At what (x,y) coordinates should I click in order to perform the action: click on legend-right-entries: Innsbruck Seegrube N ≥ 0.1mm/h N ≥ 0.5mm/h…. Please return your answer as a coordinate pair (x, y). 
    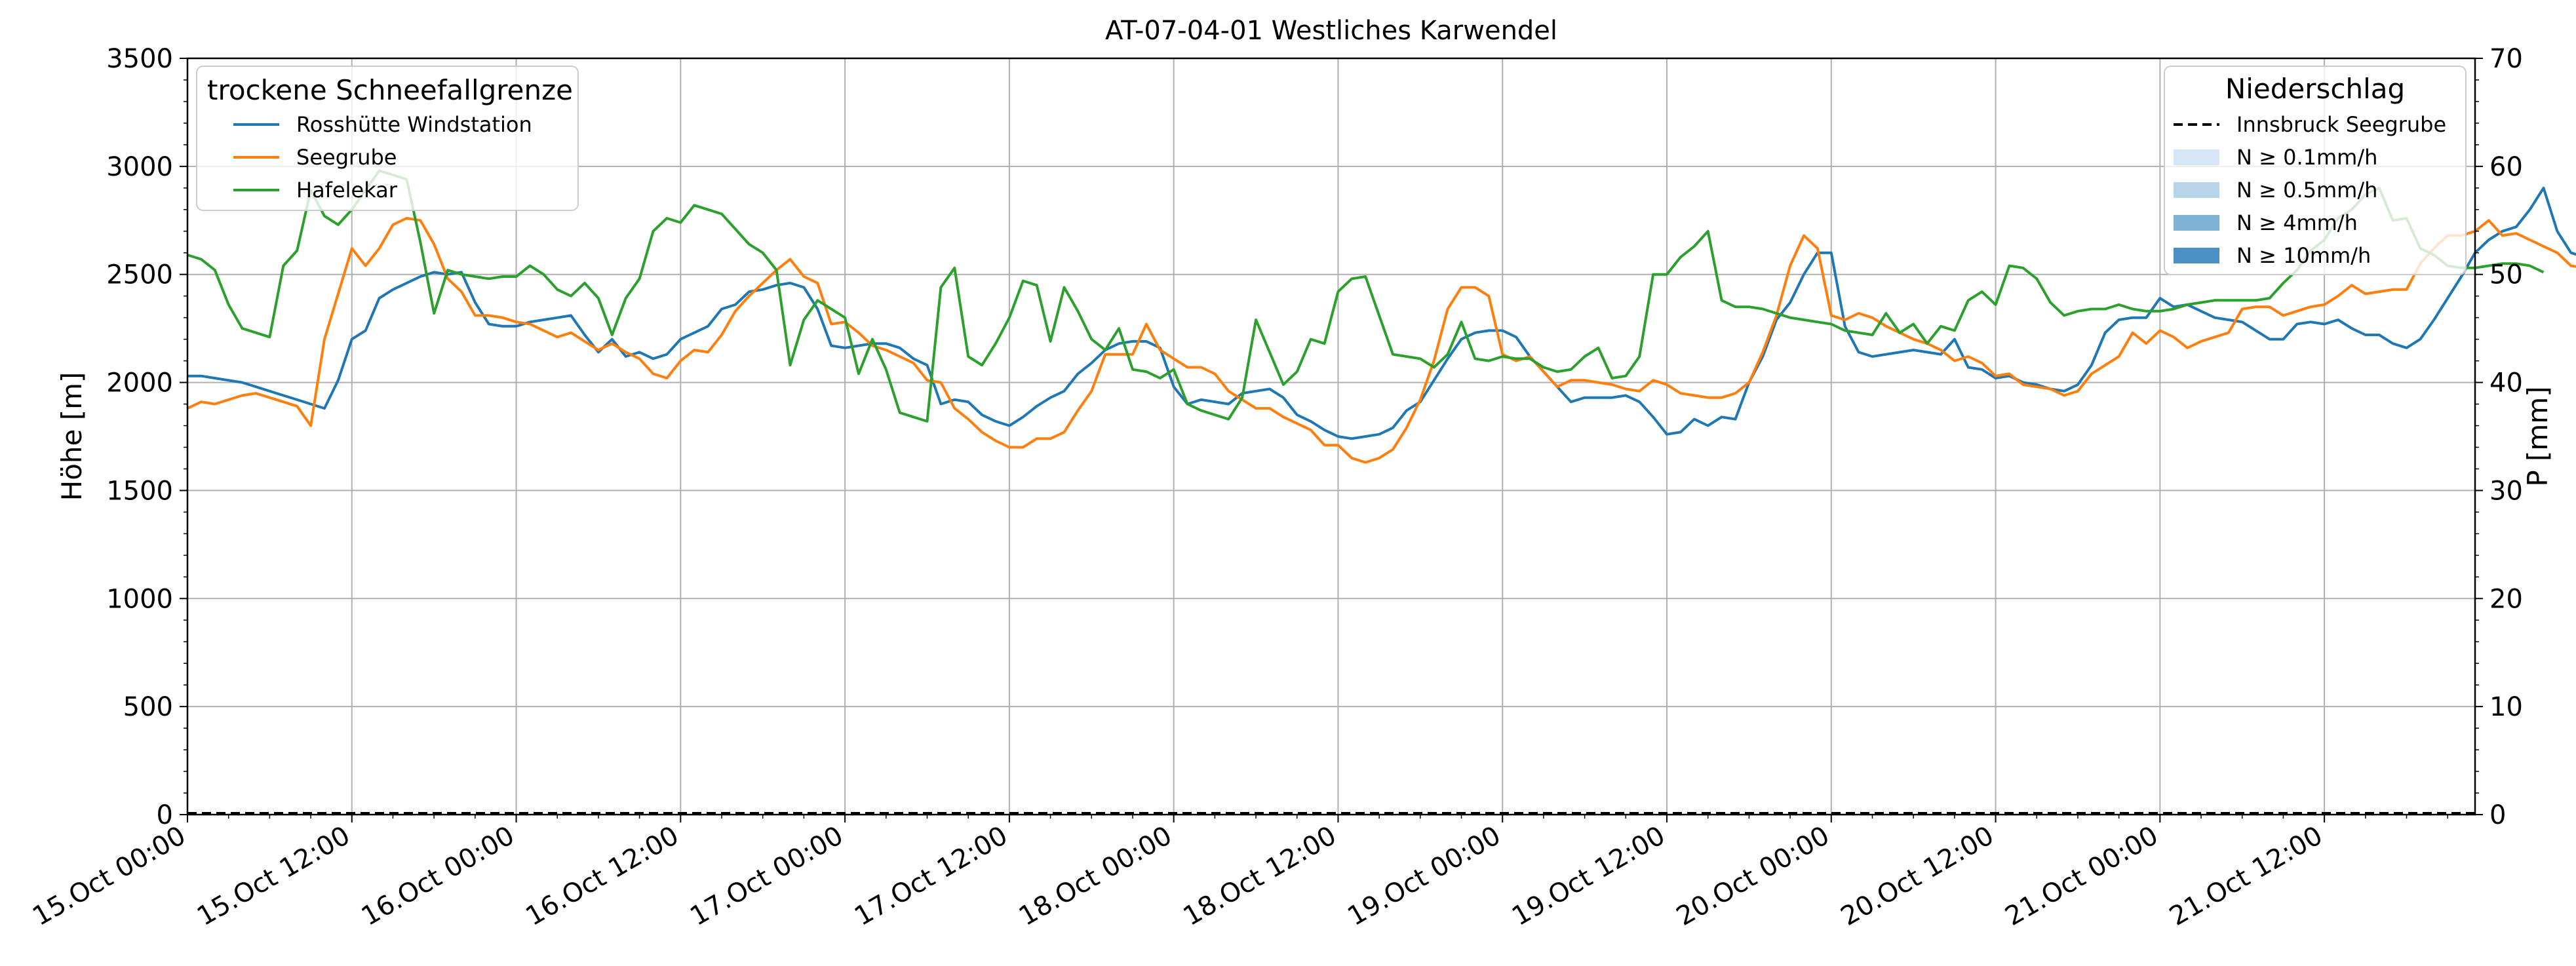
    Looking at the image, I should click on (2310, 190).